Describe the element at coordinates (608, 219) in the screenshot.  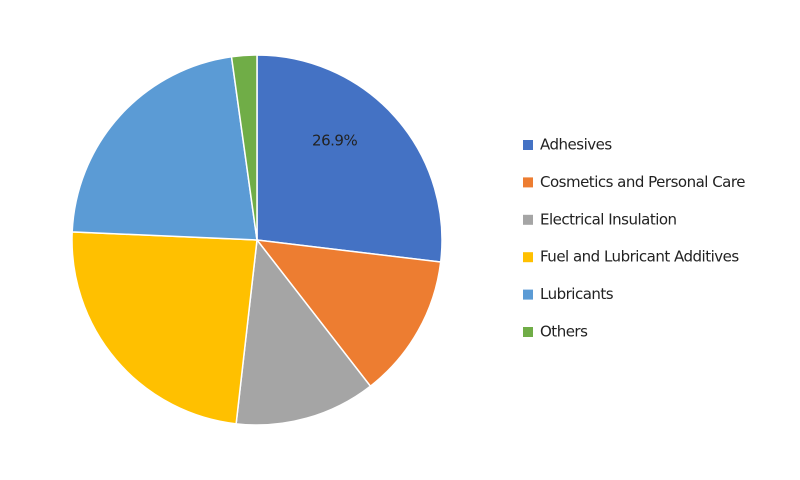
I see `legend-label: Electrical Insulation` at that location.